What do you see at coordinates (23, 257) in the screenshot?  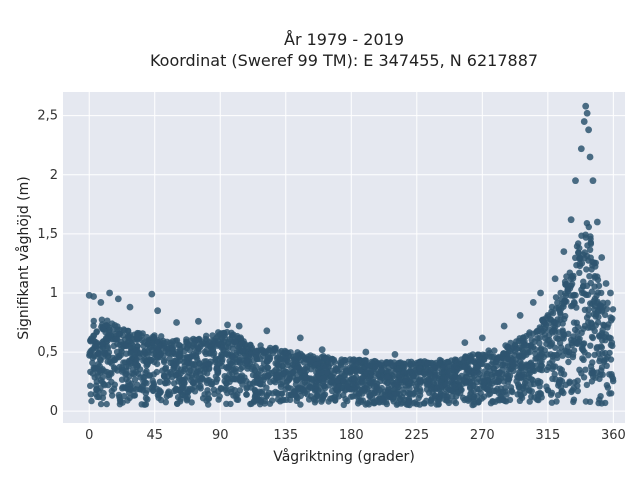 I see `y-axis-label: Signifikant våghöjd (m)` at bounding box center [23, 257].